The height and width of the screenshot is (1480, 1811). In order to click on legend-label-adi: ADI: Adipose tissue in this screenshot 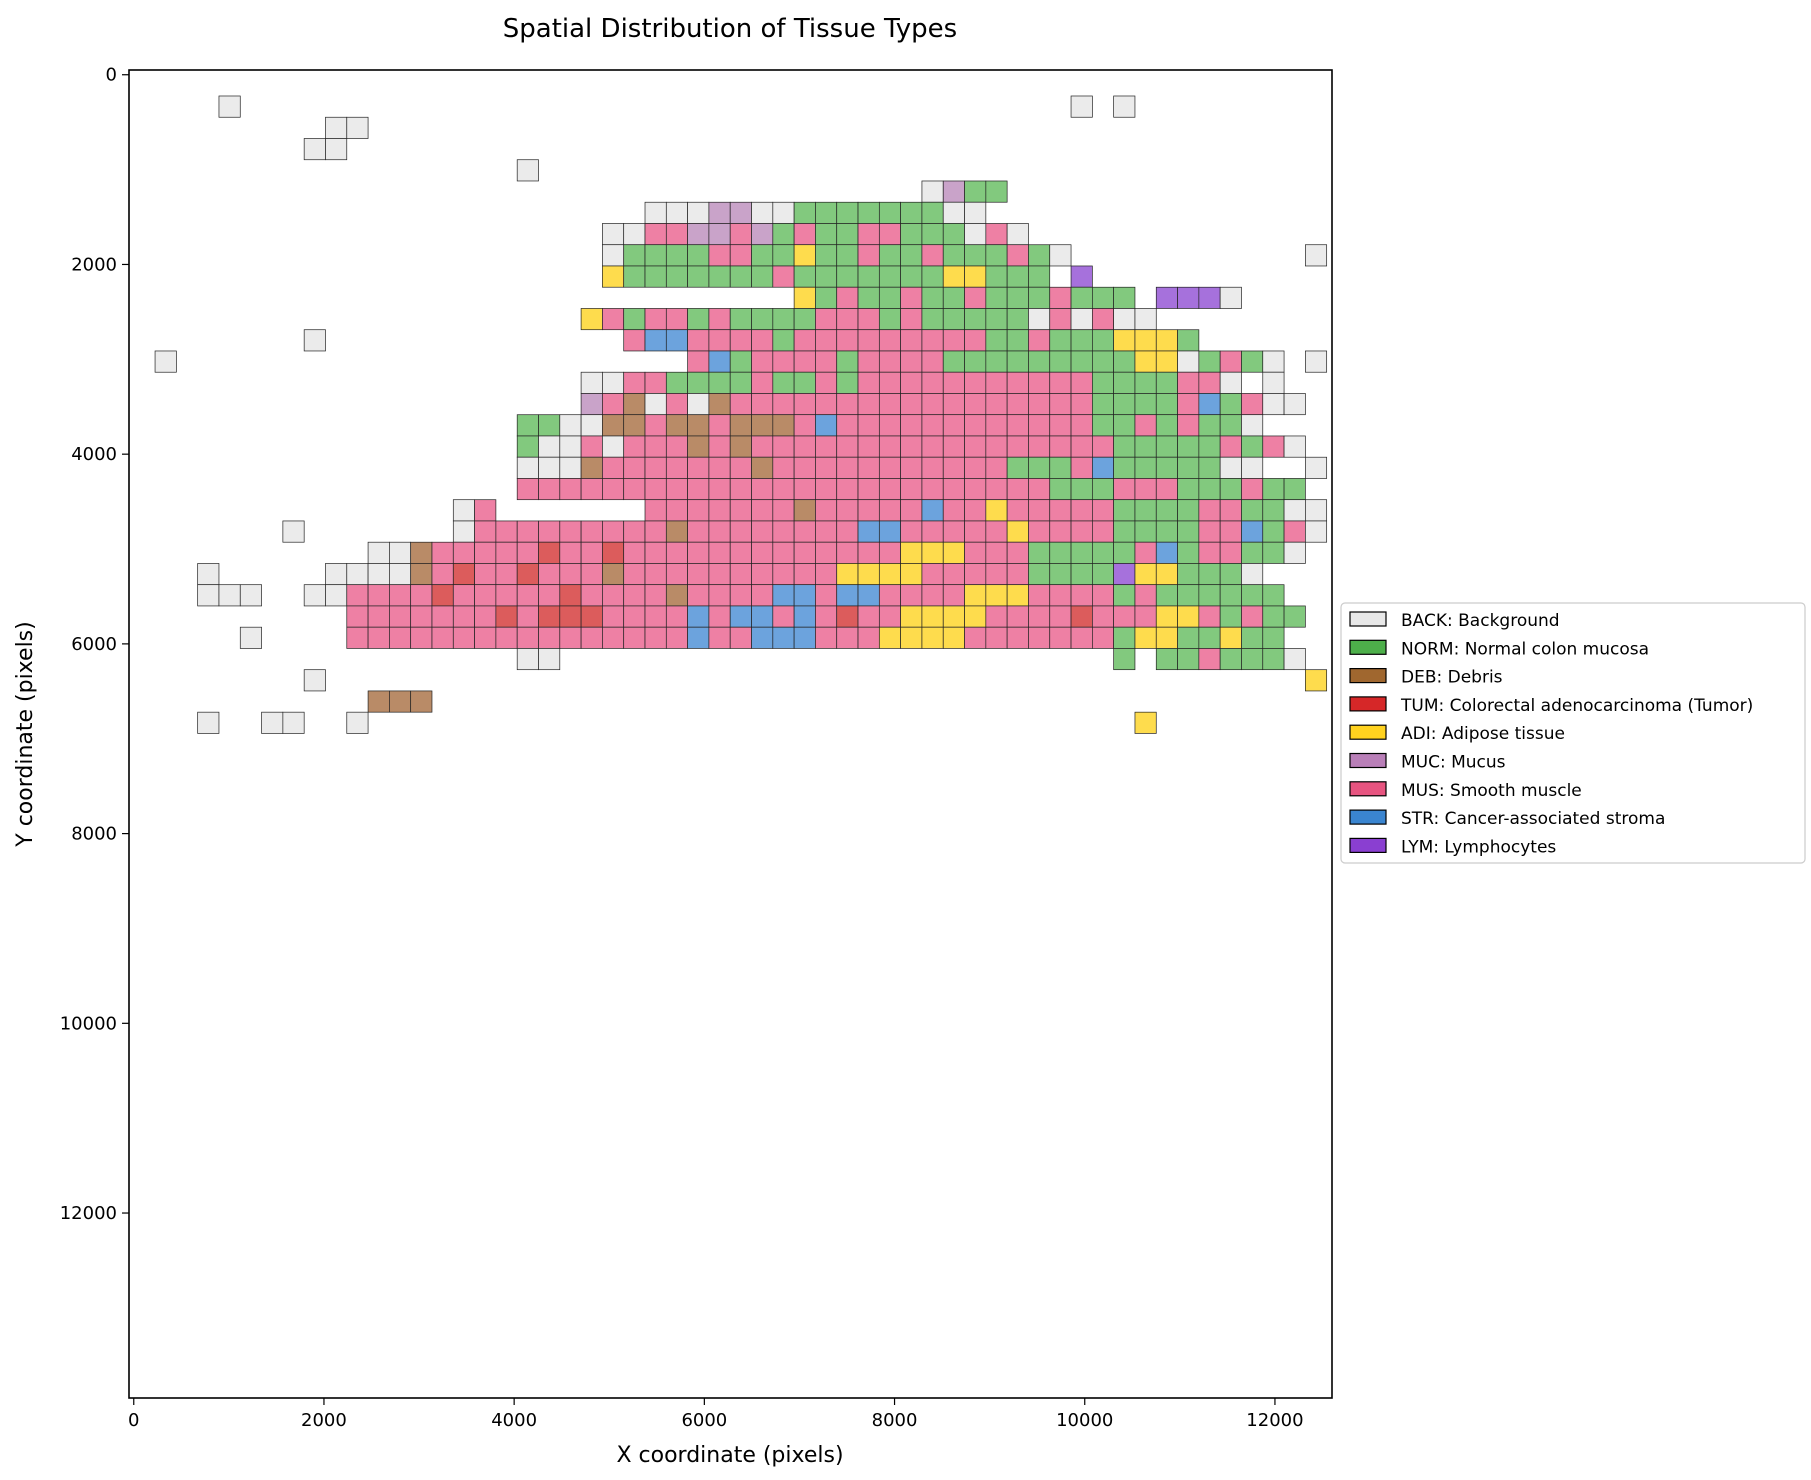, I will do `click(1483, 734)`.